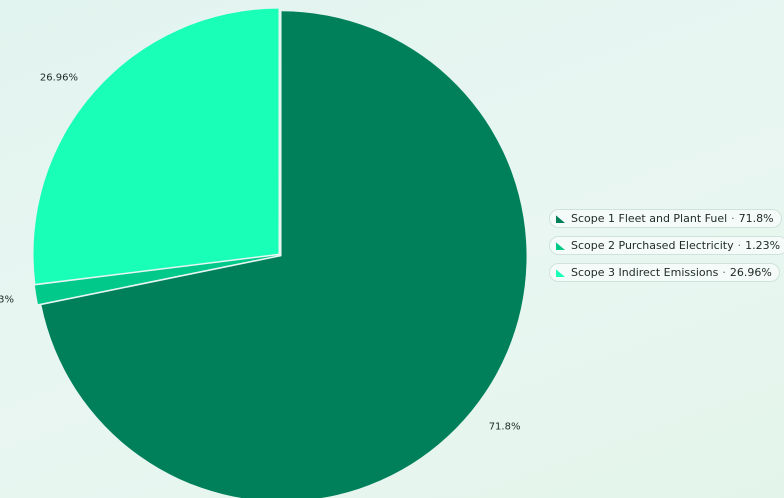 Image resolution: width=784 pixels, height=498 pixels. I want to click on legend-value: 1.23%, so click(763, 245).